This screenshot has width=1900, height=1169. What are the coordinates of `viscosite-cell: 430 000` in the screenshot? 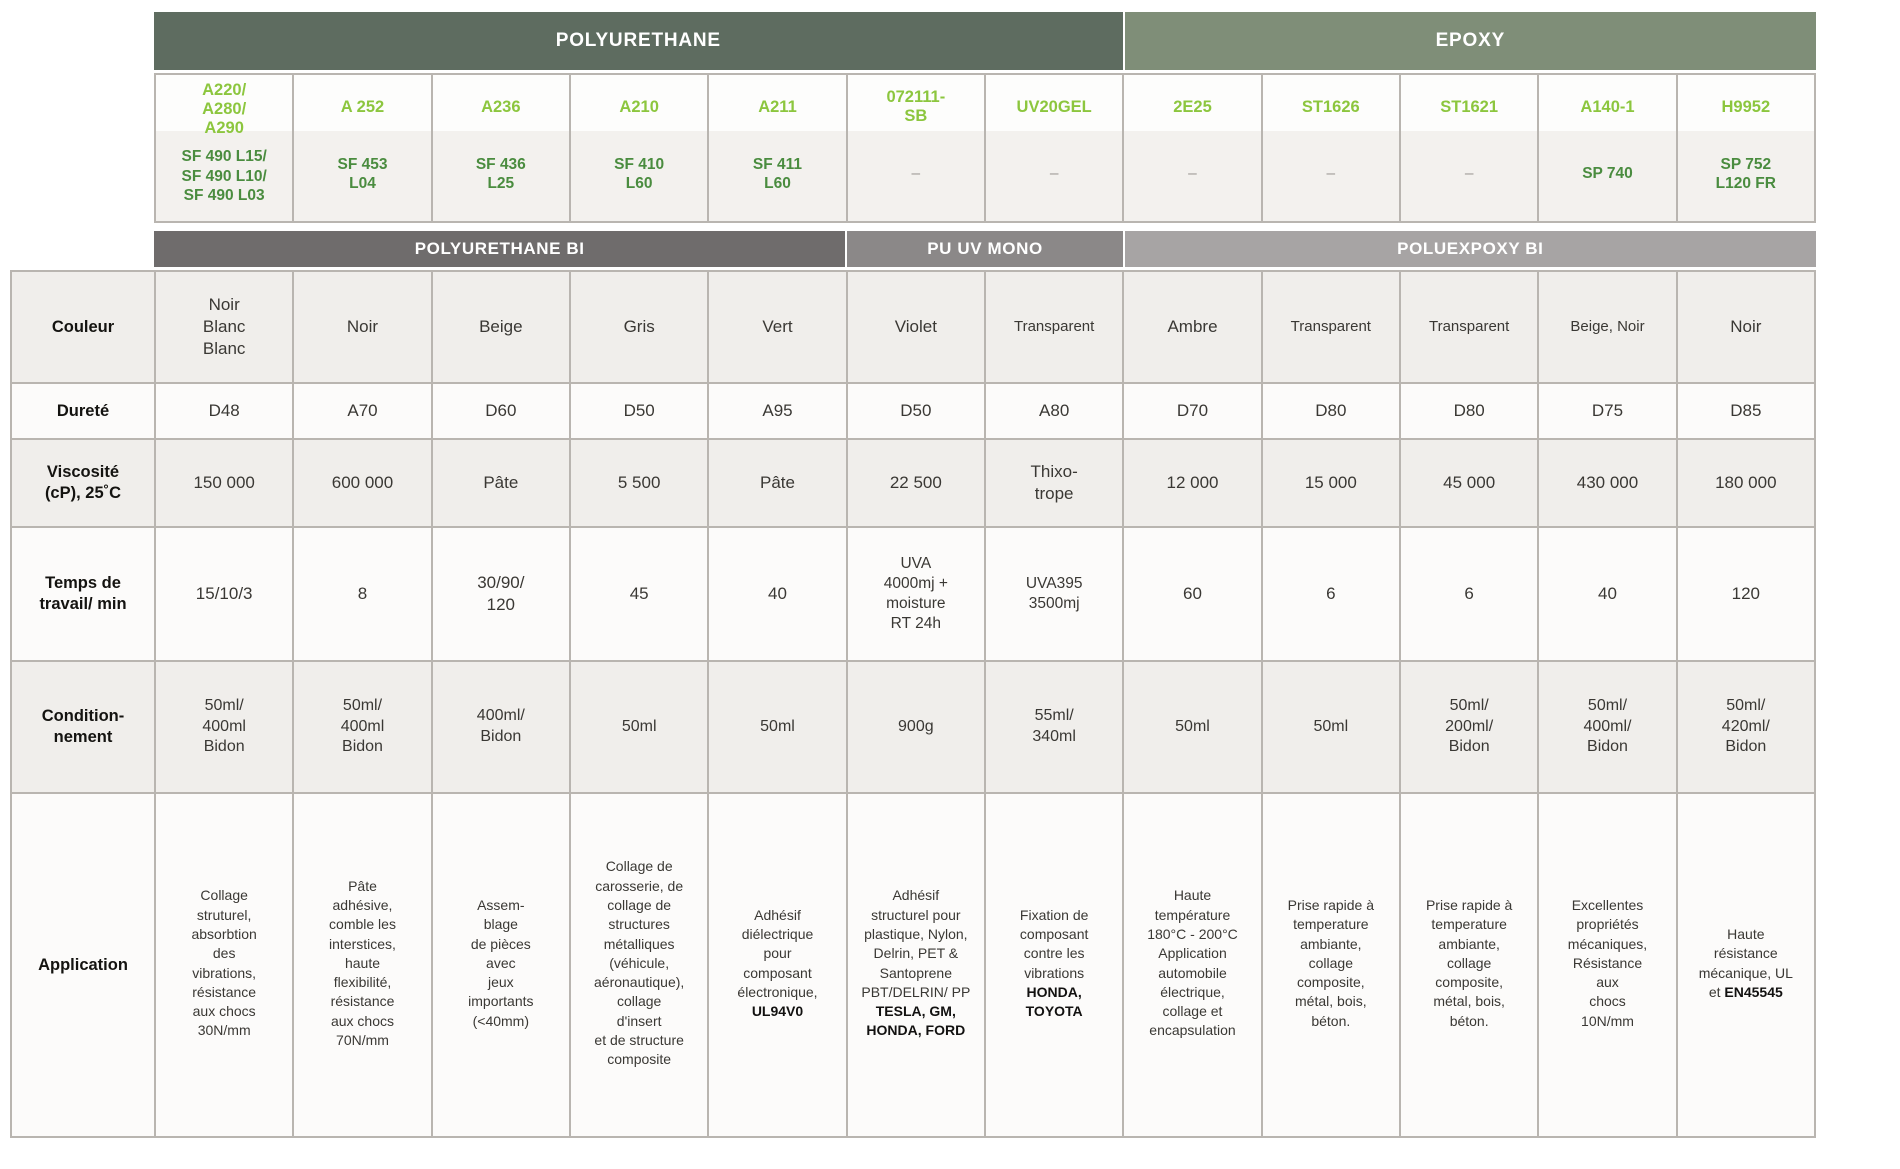 It's located at (1607, 483).